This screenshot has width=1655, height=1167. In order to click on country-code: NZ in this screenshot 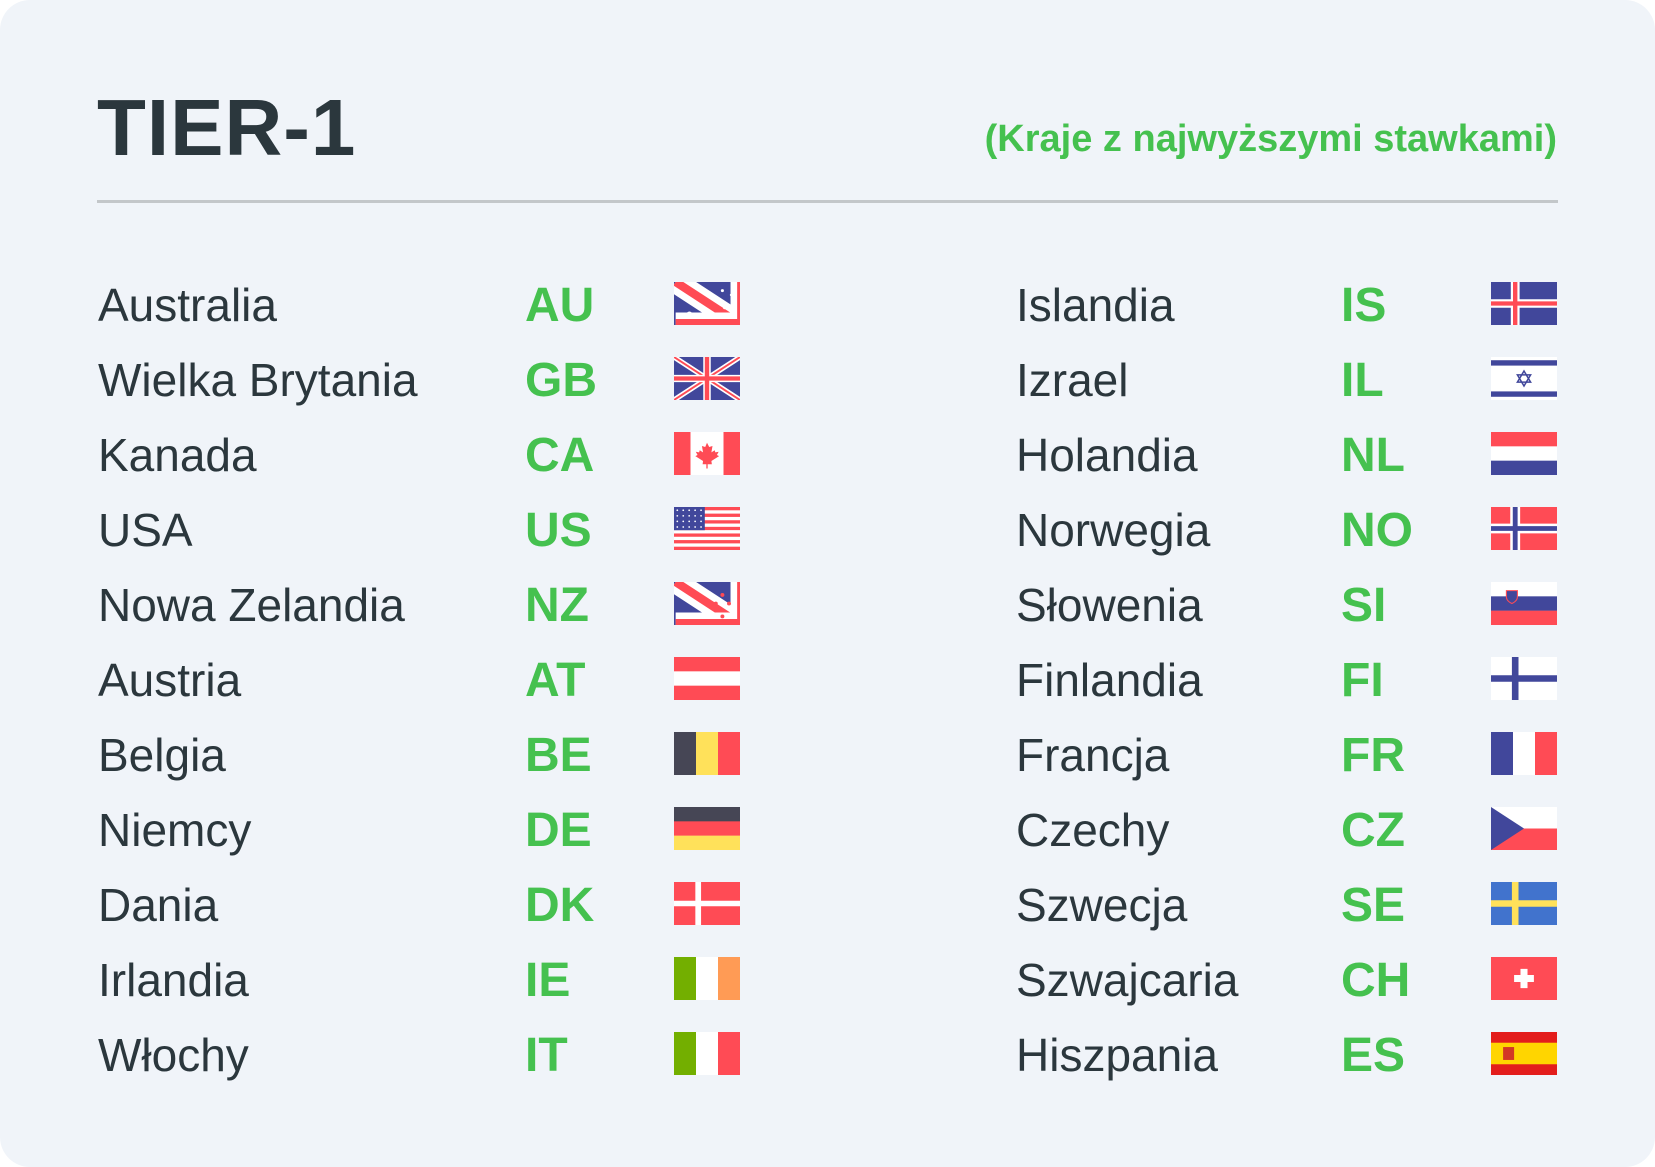, I will do `click(557, 605)`.